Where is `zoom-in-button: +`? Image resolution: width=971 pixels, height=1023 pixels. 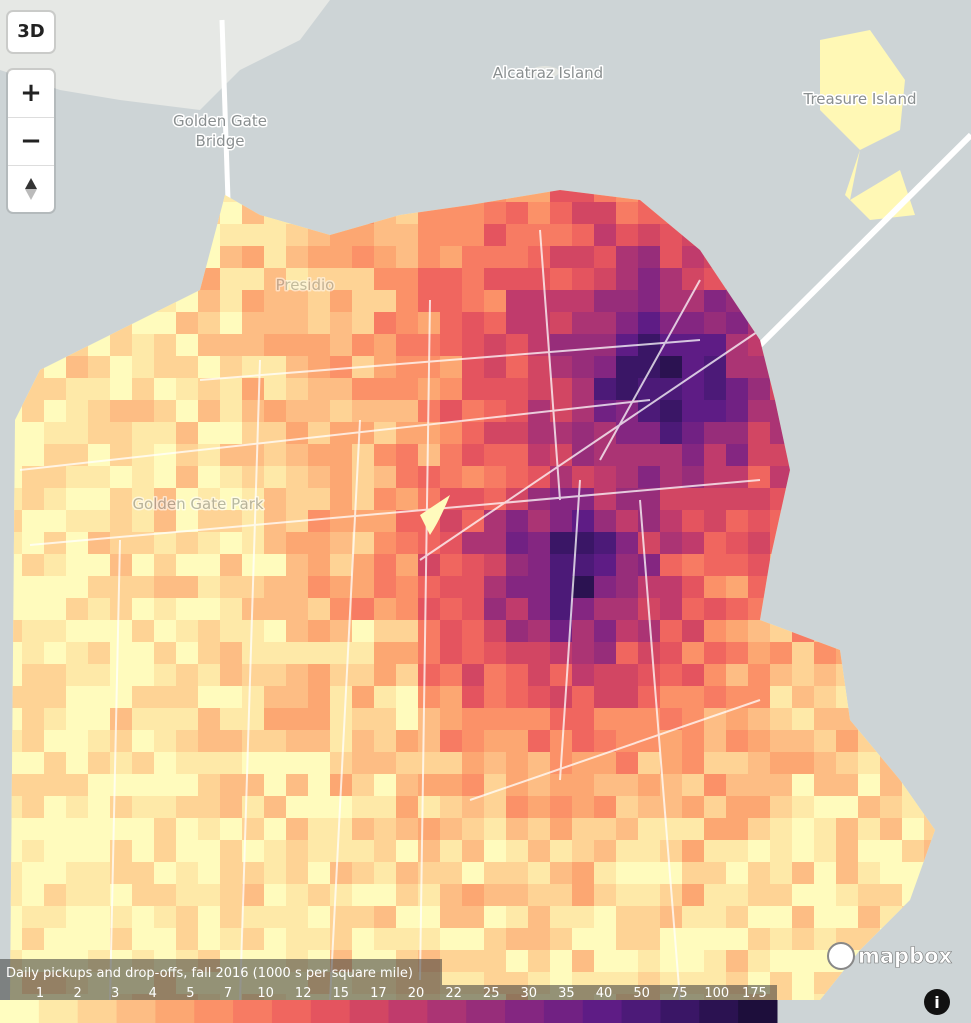 zoom-in-button: + is located at coordinates (31, 94).